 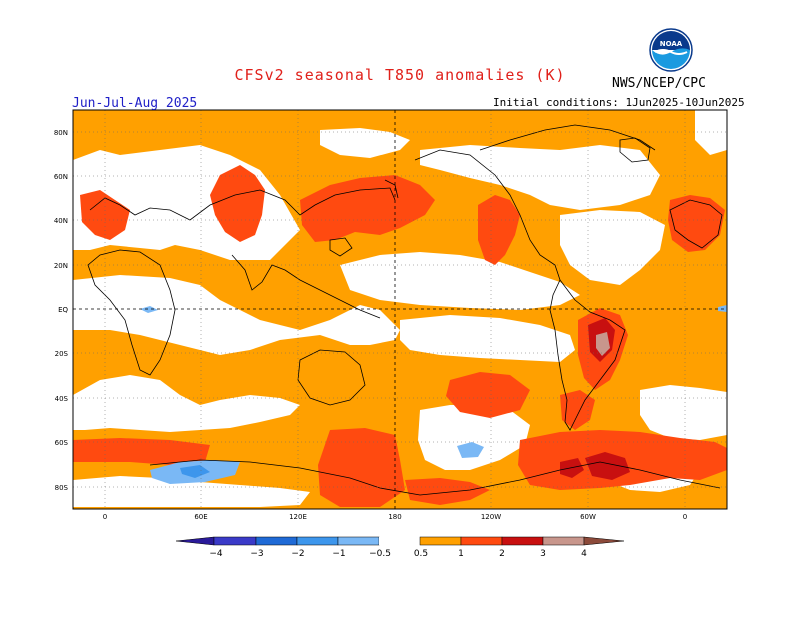 What do you see at coordinates (421, 554) in the screenshot?
I see `colorbar-label: 0.5` at bounding box center [421, 554].